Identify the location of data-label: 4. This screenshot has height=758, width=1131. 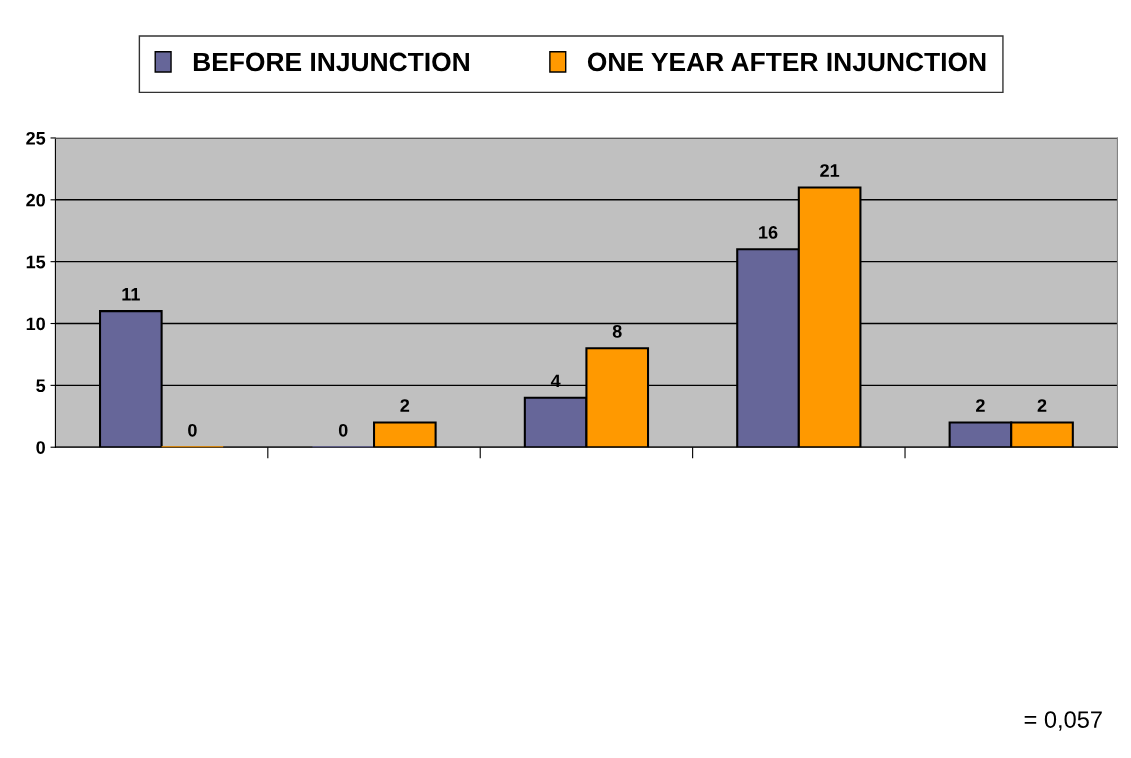
(555, 381).